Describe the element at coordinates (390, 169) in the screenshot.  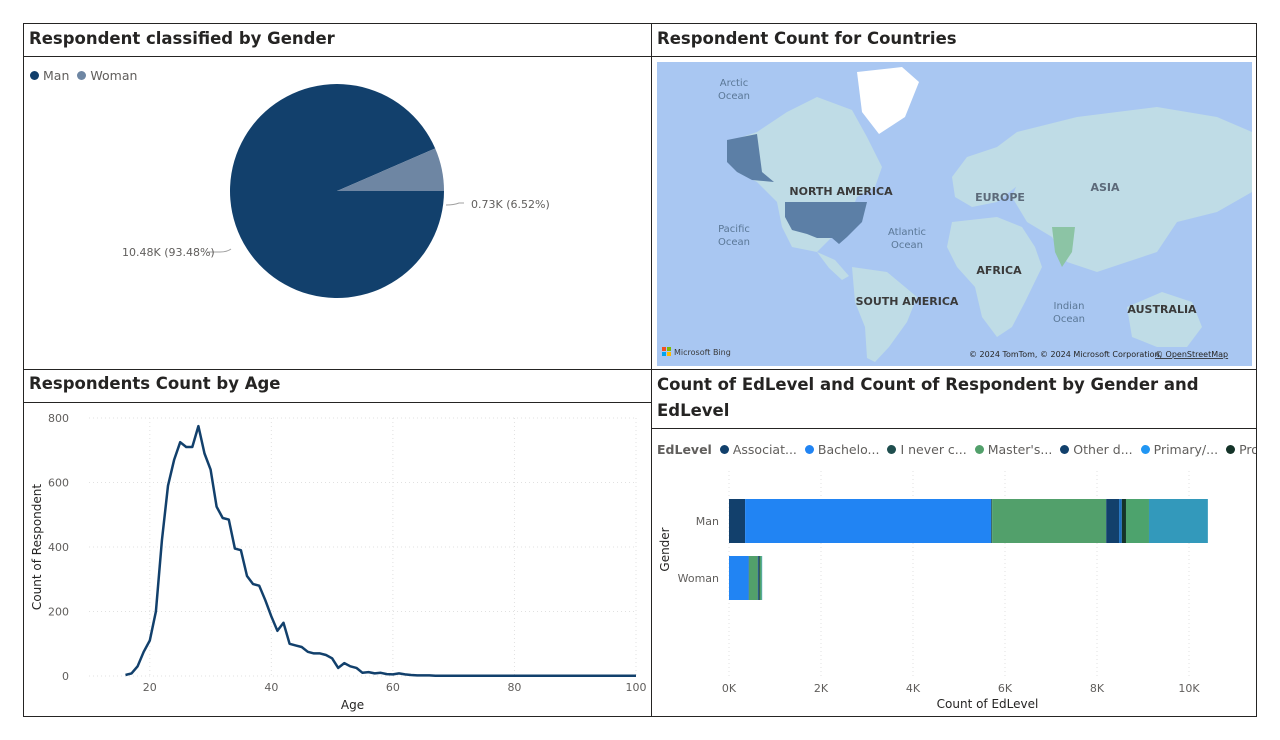
I see `pie-slice-woman` at that location.